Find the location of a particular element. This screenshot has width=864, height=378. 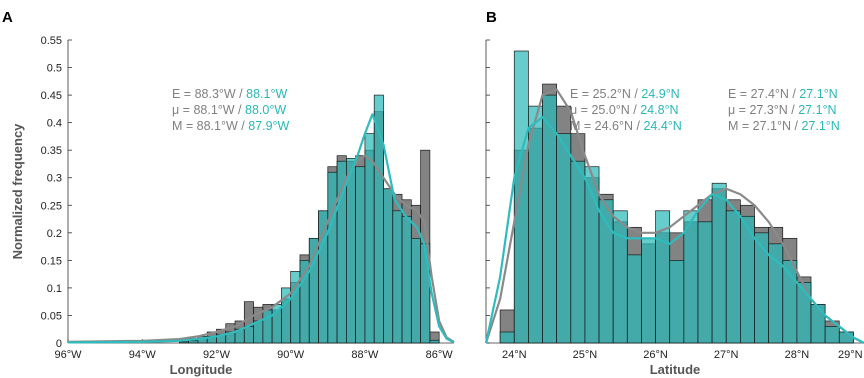

x-axis-title: Latitude is located at coordinates (675, 369).